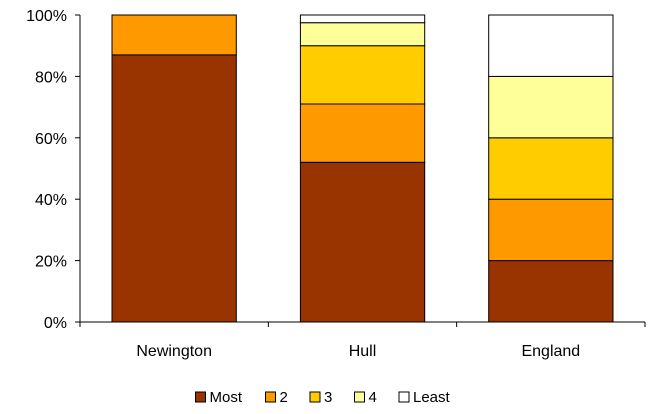 The image size is (651, 414). I want to click on legend-item-most: Most, so click(219, 397).